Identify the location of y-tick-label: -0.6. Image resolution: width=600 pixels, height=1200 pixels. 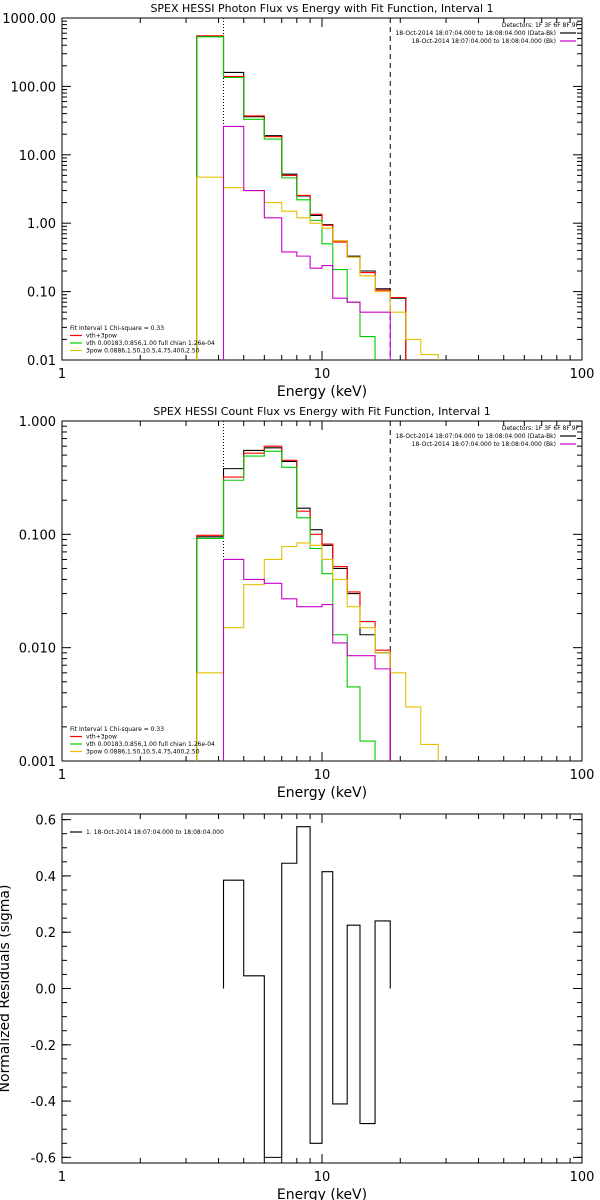
(43, 1158).